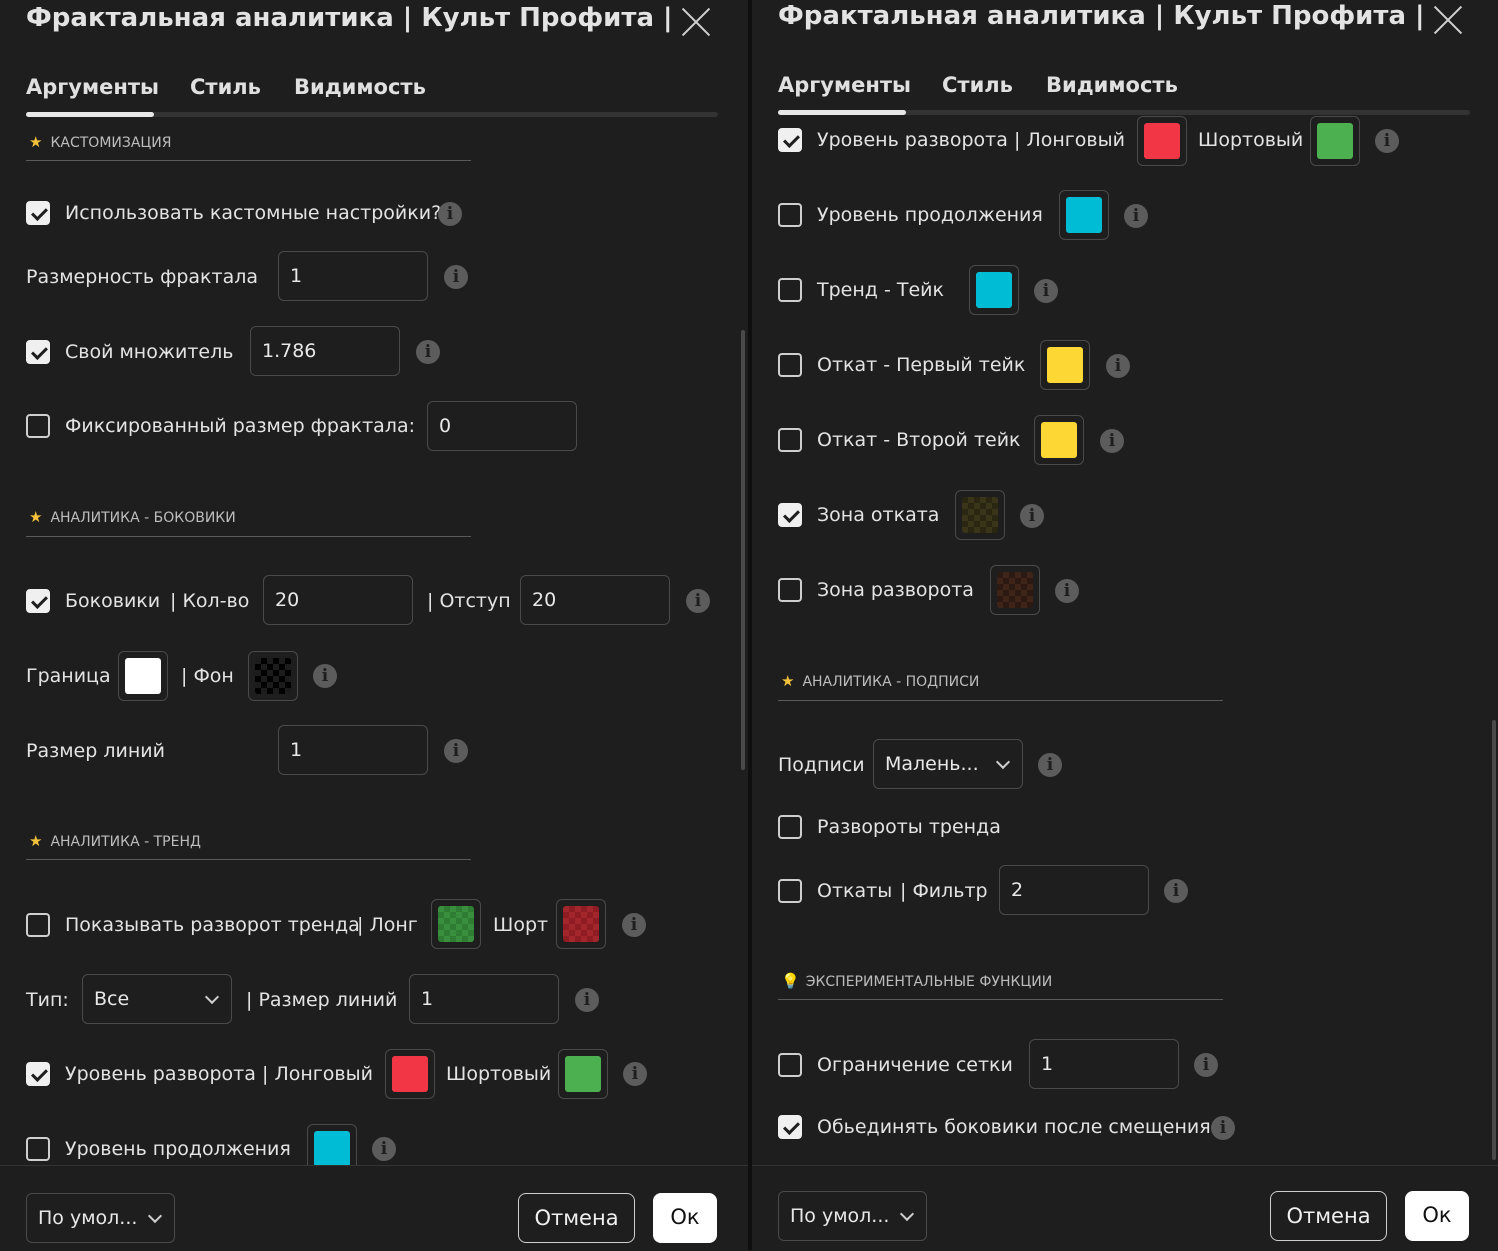 This screenshot has width=1498, height=1251. Describe the element at coordinates (790, 1065) in the screenshot. I see `grid-limit-checkbox` at that location.